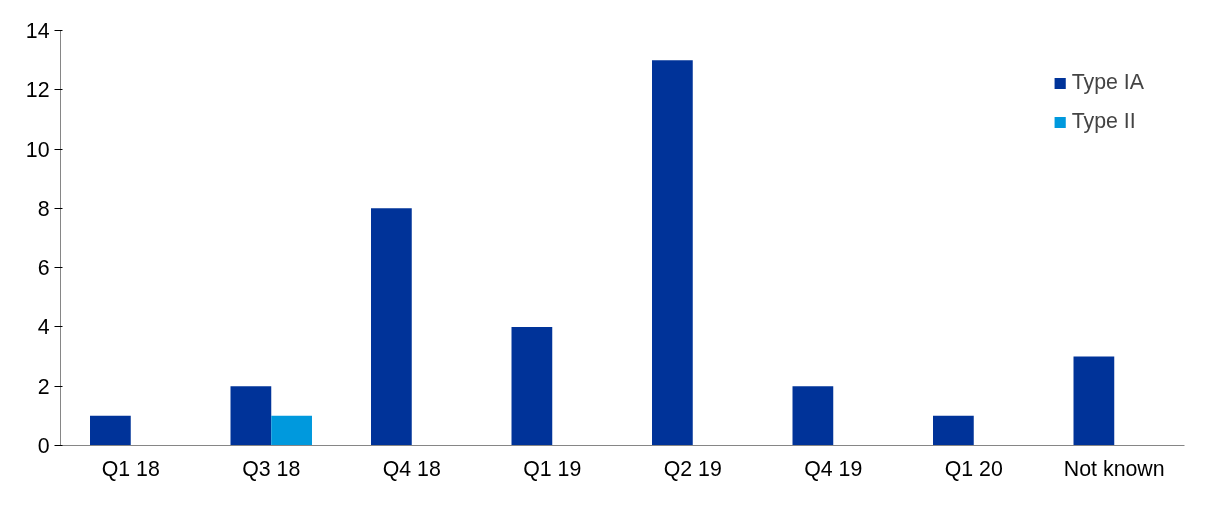  Describe the element at coordinates (1114, 468) in the screenshot. I see `x-tick-label: Not known` at that location.